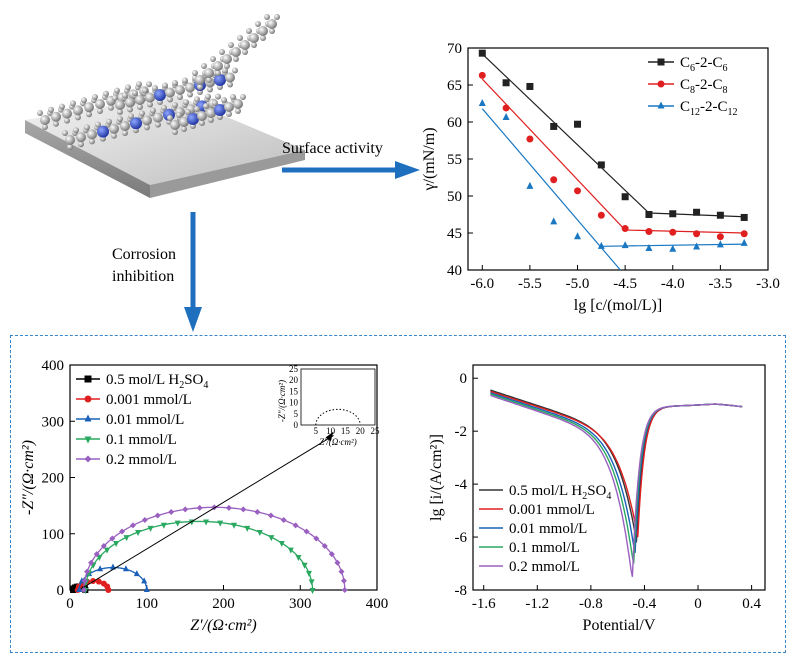 The width and height of the screenshot is (796, 662). I want to click on y-tick-label: 0, so click(61, 591).